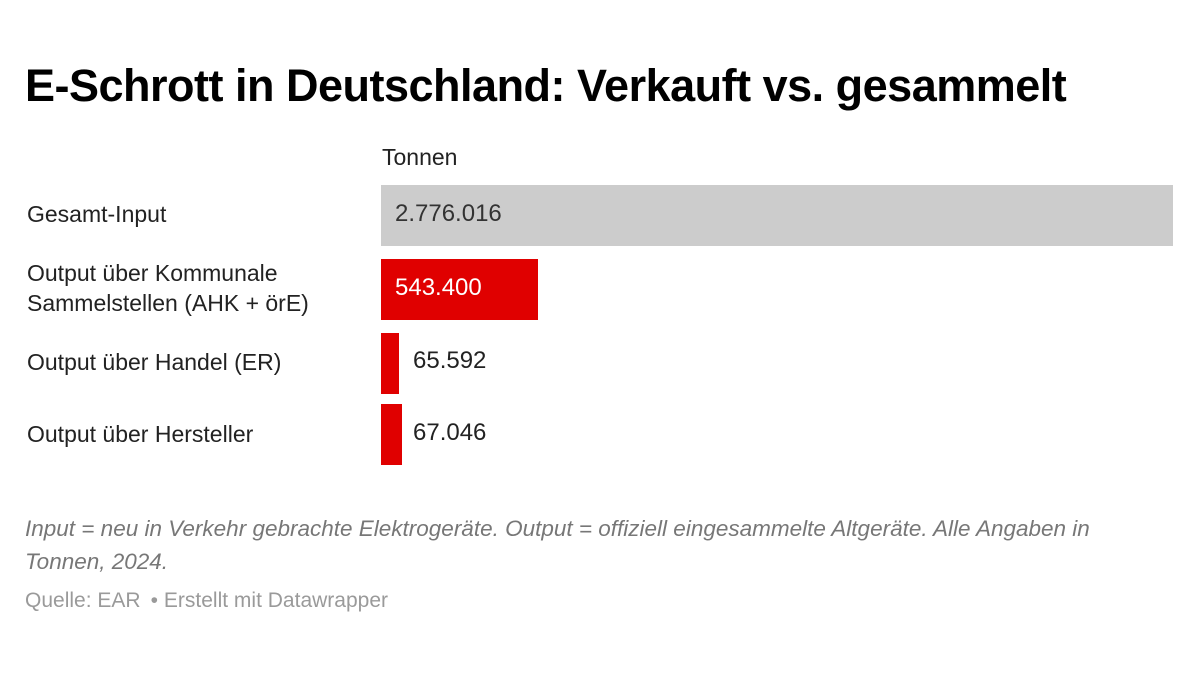 This screenshot has height=675, width=1200. I want to click on source-label: Quelle: EAR, so click(83, 600).